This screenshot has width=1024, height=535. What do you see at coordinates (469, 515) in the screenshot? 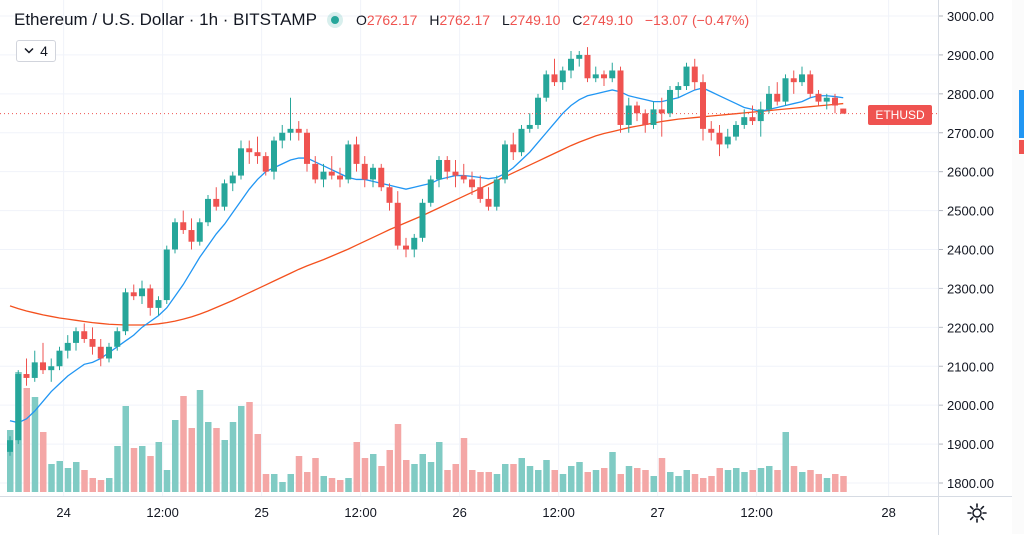
I see `time-axis: 24 12:00 25 12:00 26 12:00 27 12:00 28` at bounding box center [469, 515].